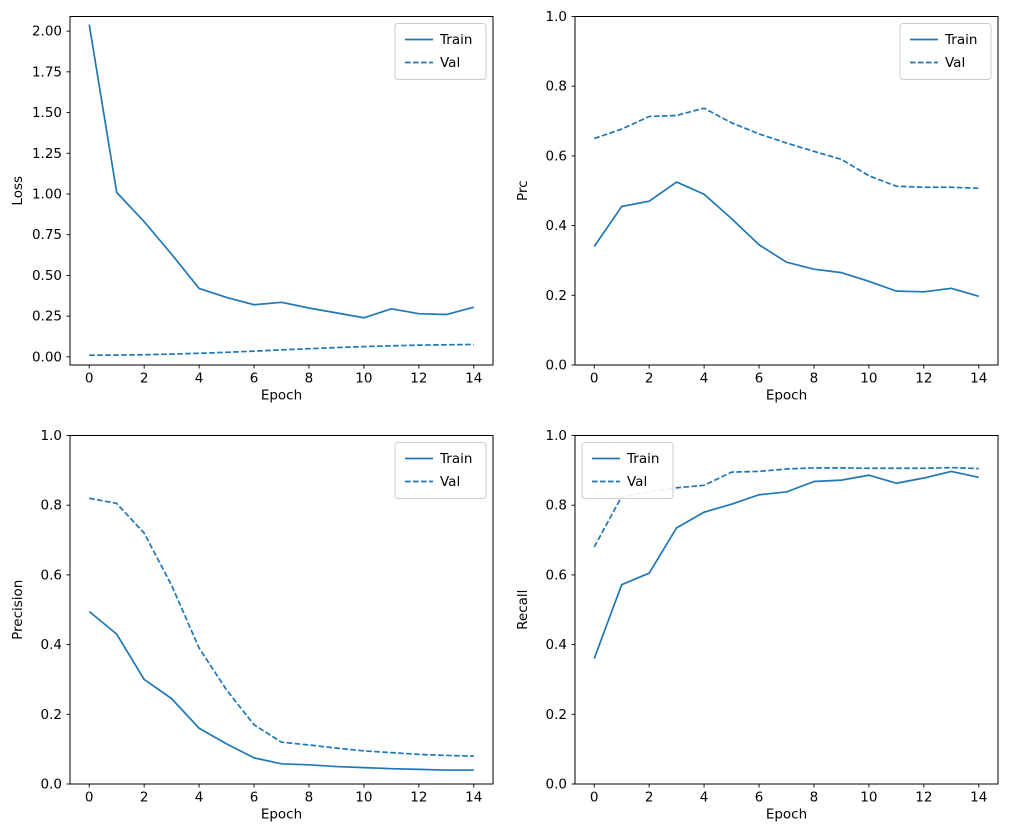  What do you see at coordinates (47, 235) in the screenshot?
I see `y-tick-label: 0.75` at bounding box center [47, 235].